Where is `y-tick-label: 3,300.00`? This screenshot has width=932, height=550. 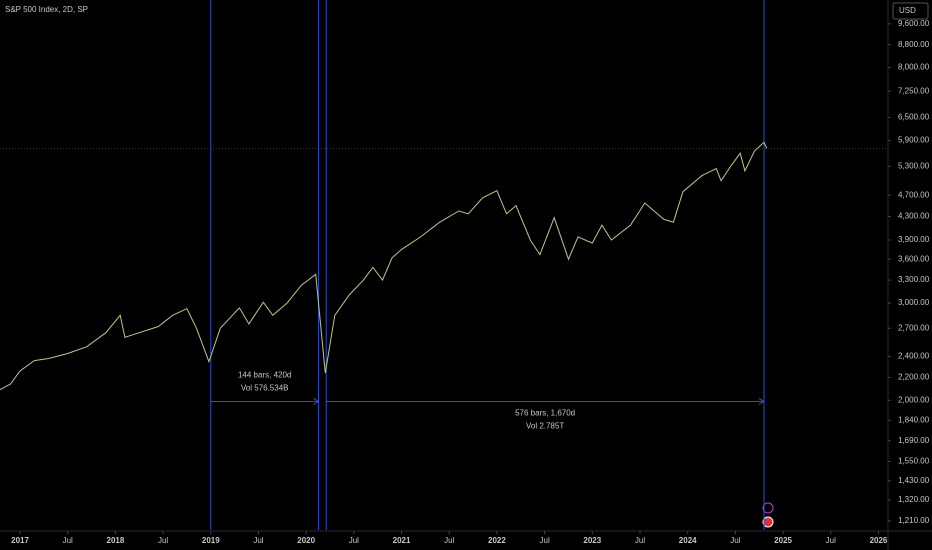 y-tick-label: 3,300.00 is located at coordinates (914, 279).